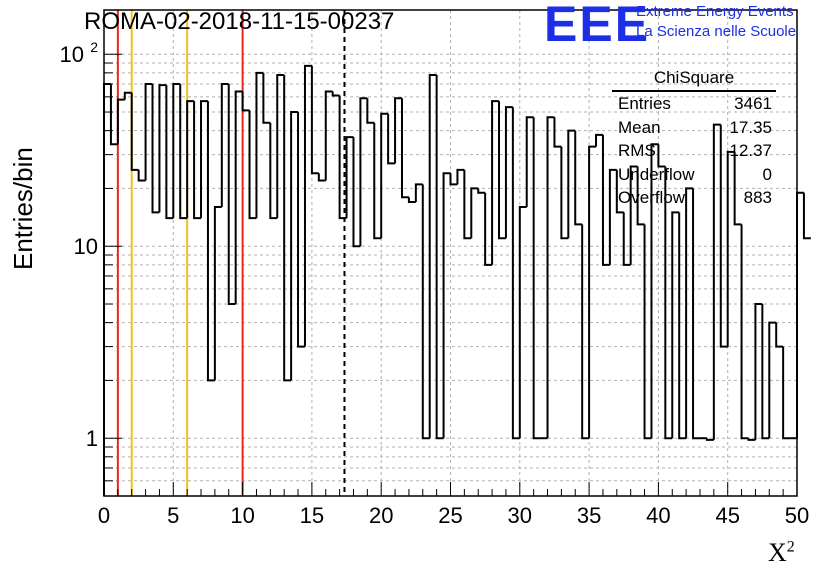 The height and width of the screenshot is (572, 836). What do you see at coordinates (597, 26) in the screenshot?
I see `eee-logo: EEE` at bounding box center [597, 26].